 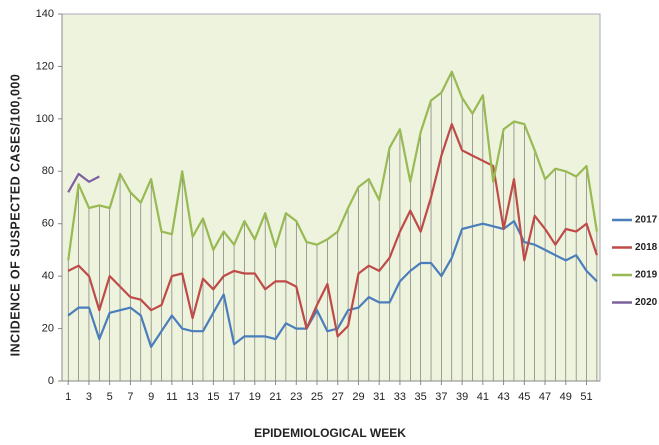 What do you see at coordinates (130, 397) in the screenshot?
I see `x-tick-label: 7` at bounding box center [130, 397].